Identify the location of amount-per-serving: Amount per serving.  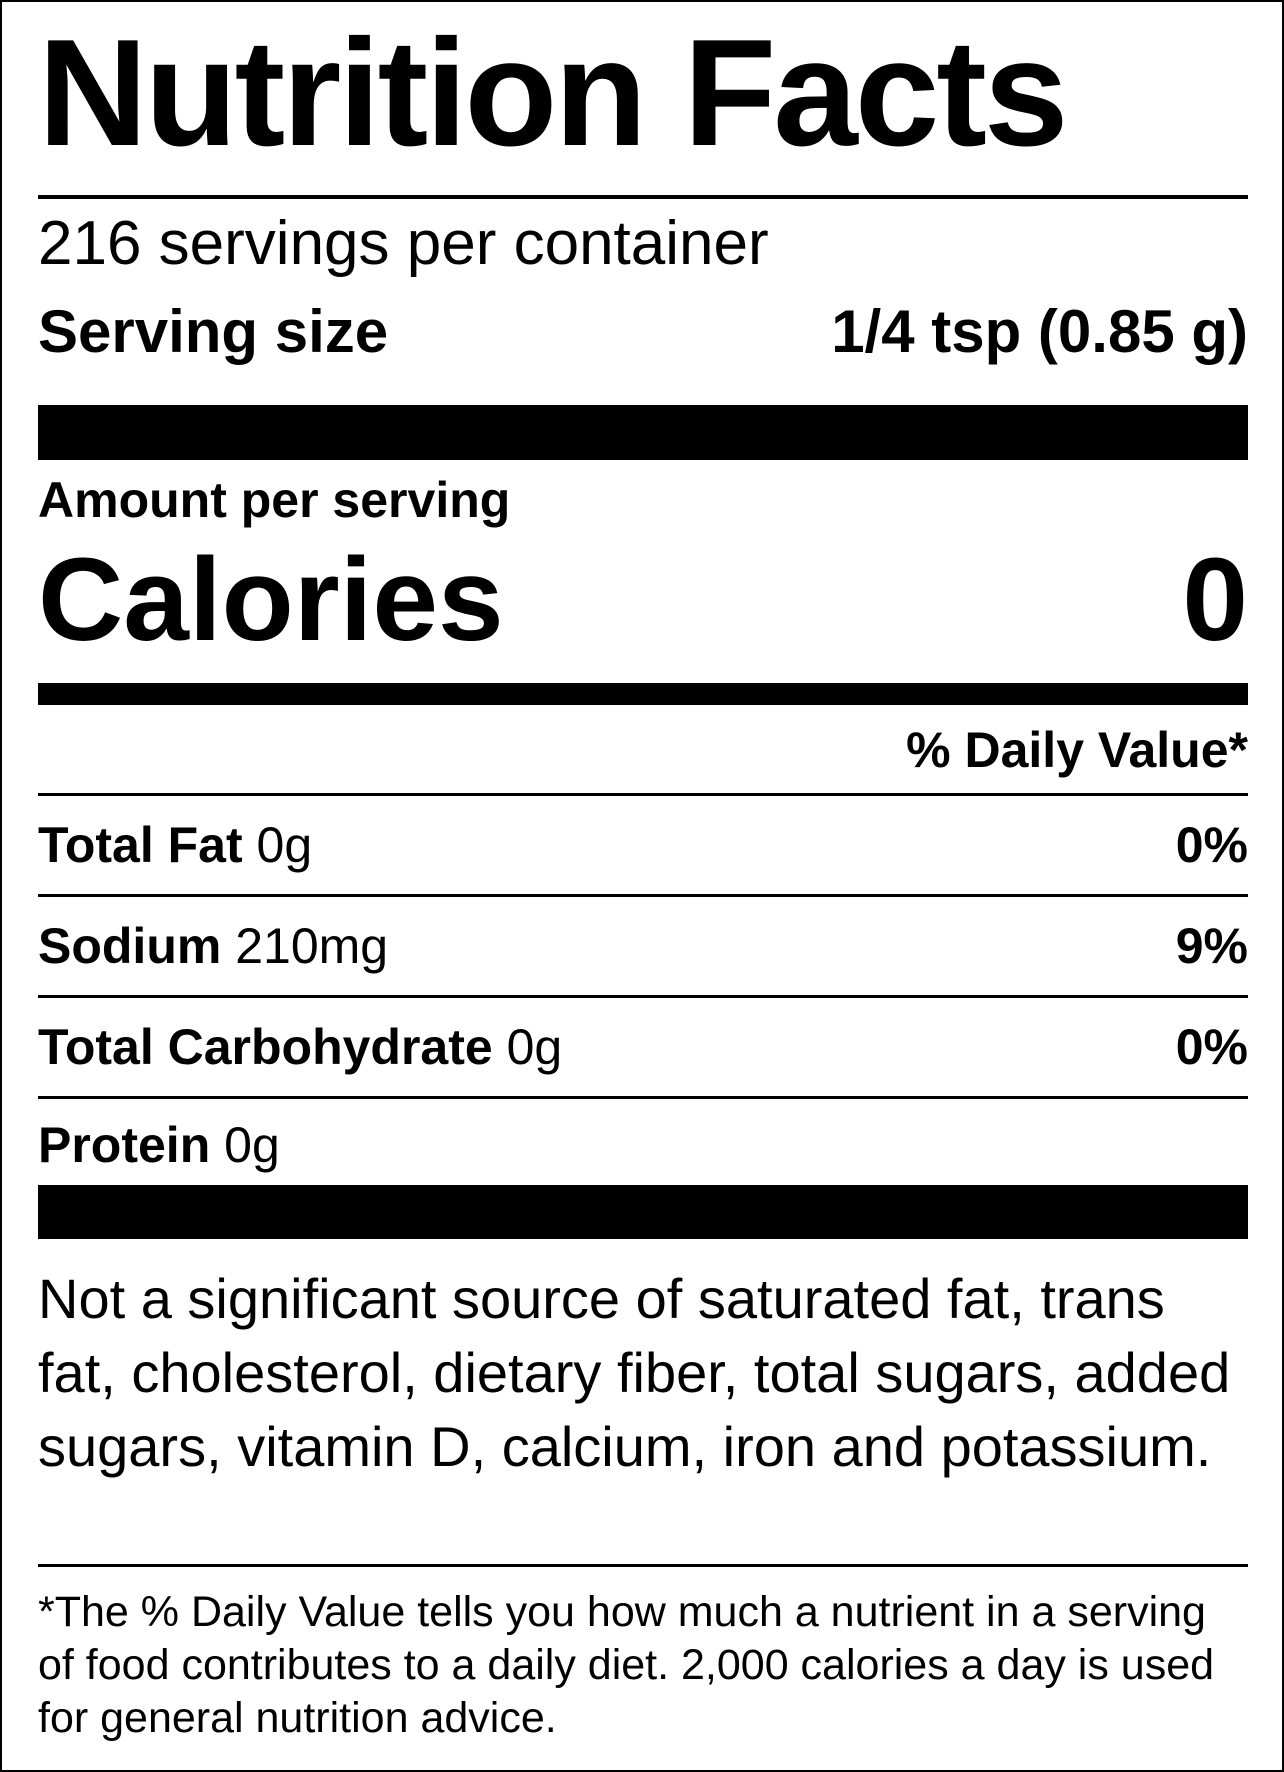
(274, 500).